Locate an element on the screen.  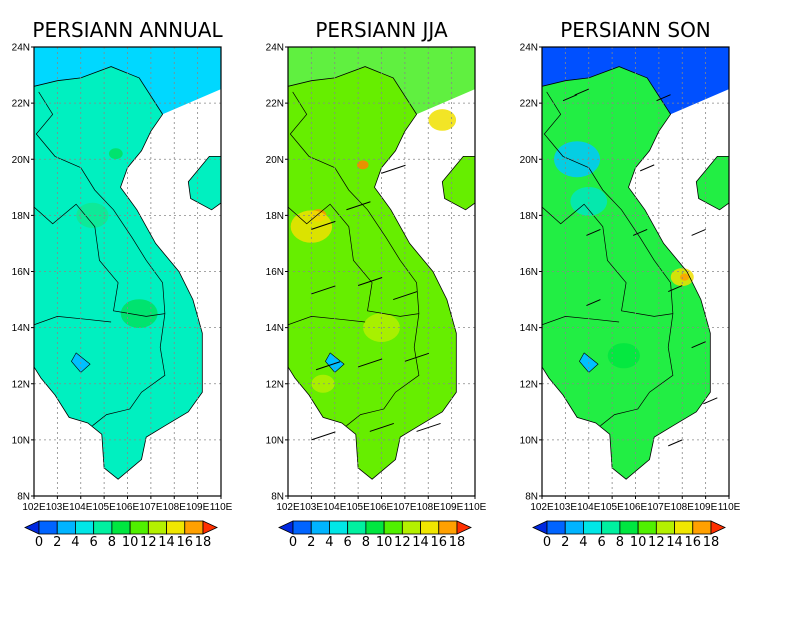
lat-tick-label: 24N is located at coordinates (529, 48).